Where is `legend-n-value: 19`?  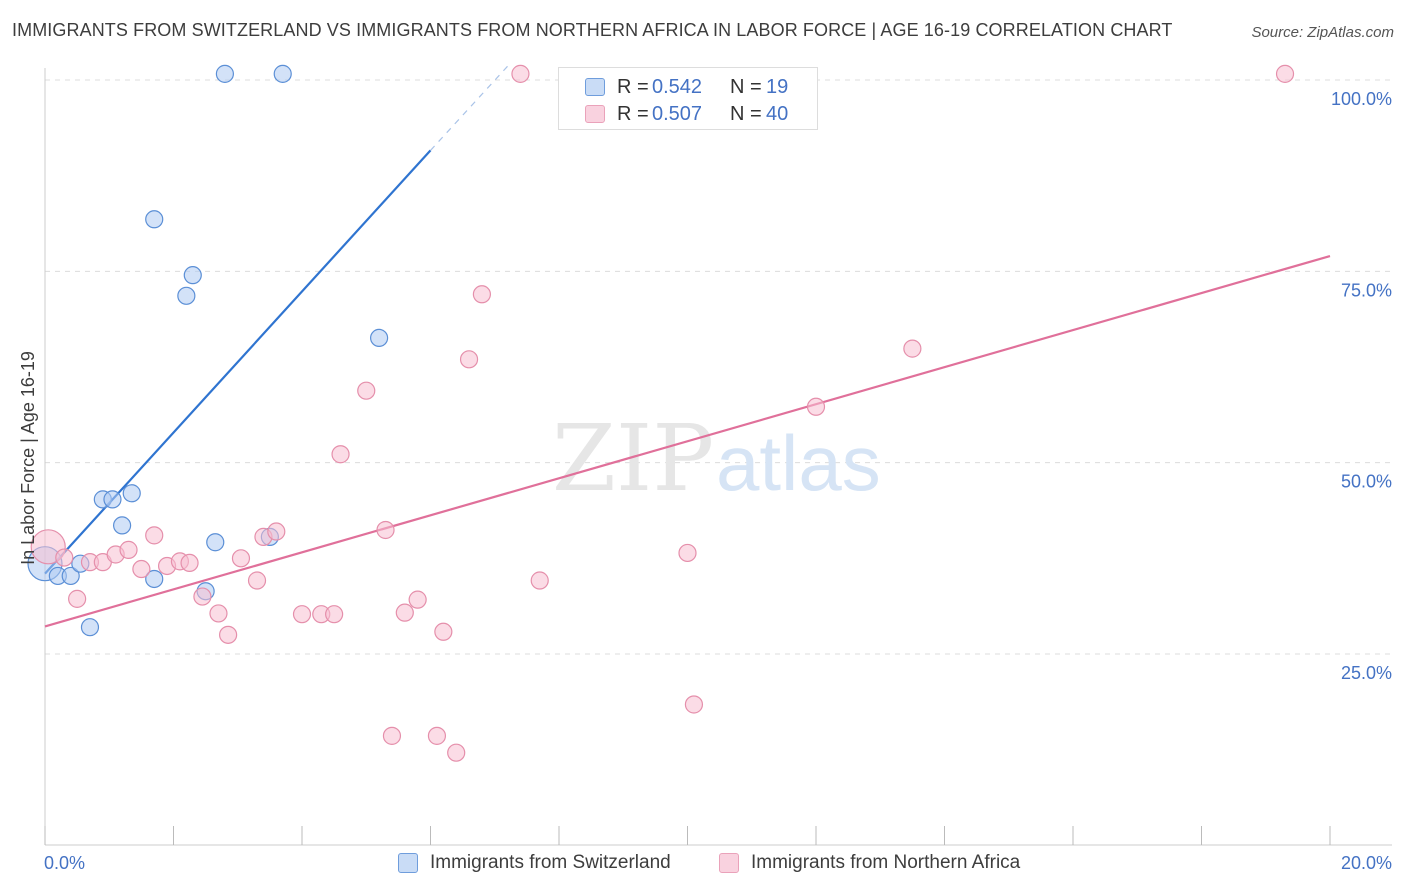 legend-n-value: 19 is located at coordinates (777, 87).